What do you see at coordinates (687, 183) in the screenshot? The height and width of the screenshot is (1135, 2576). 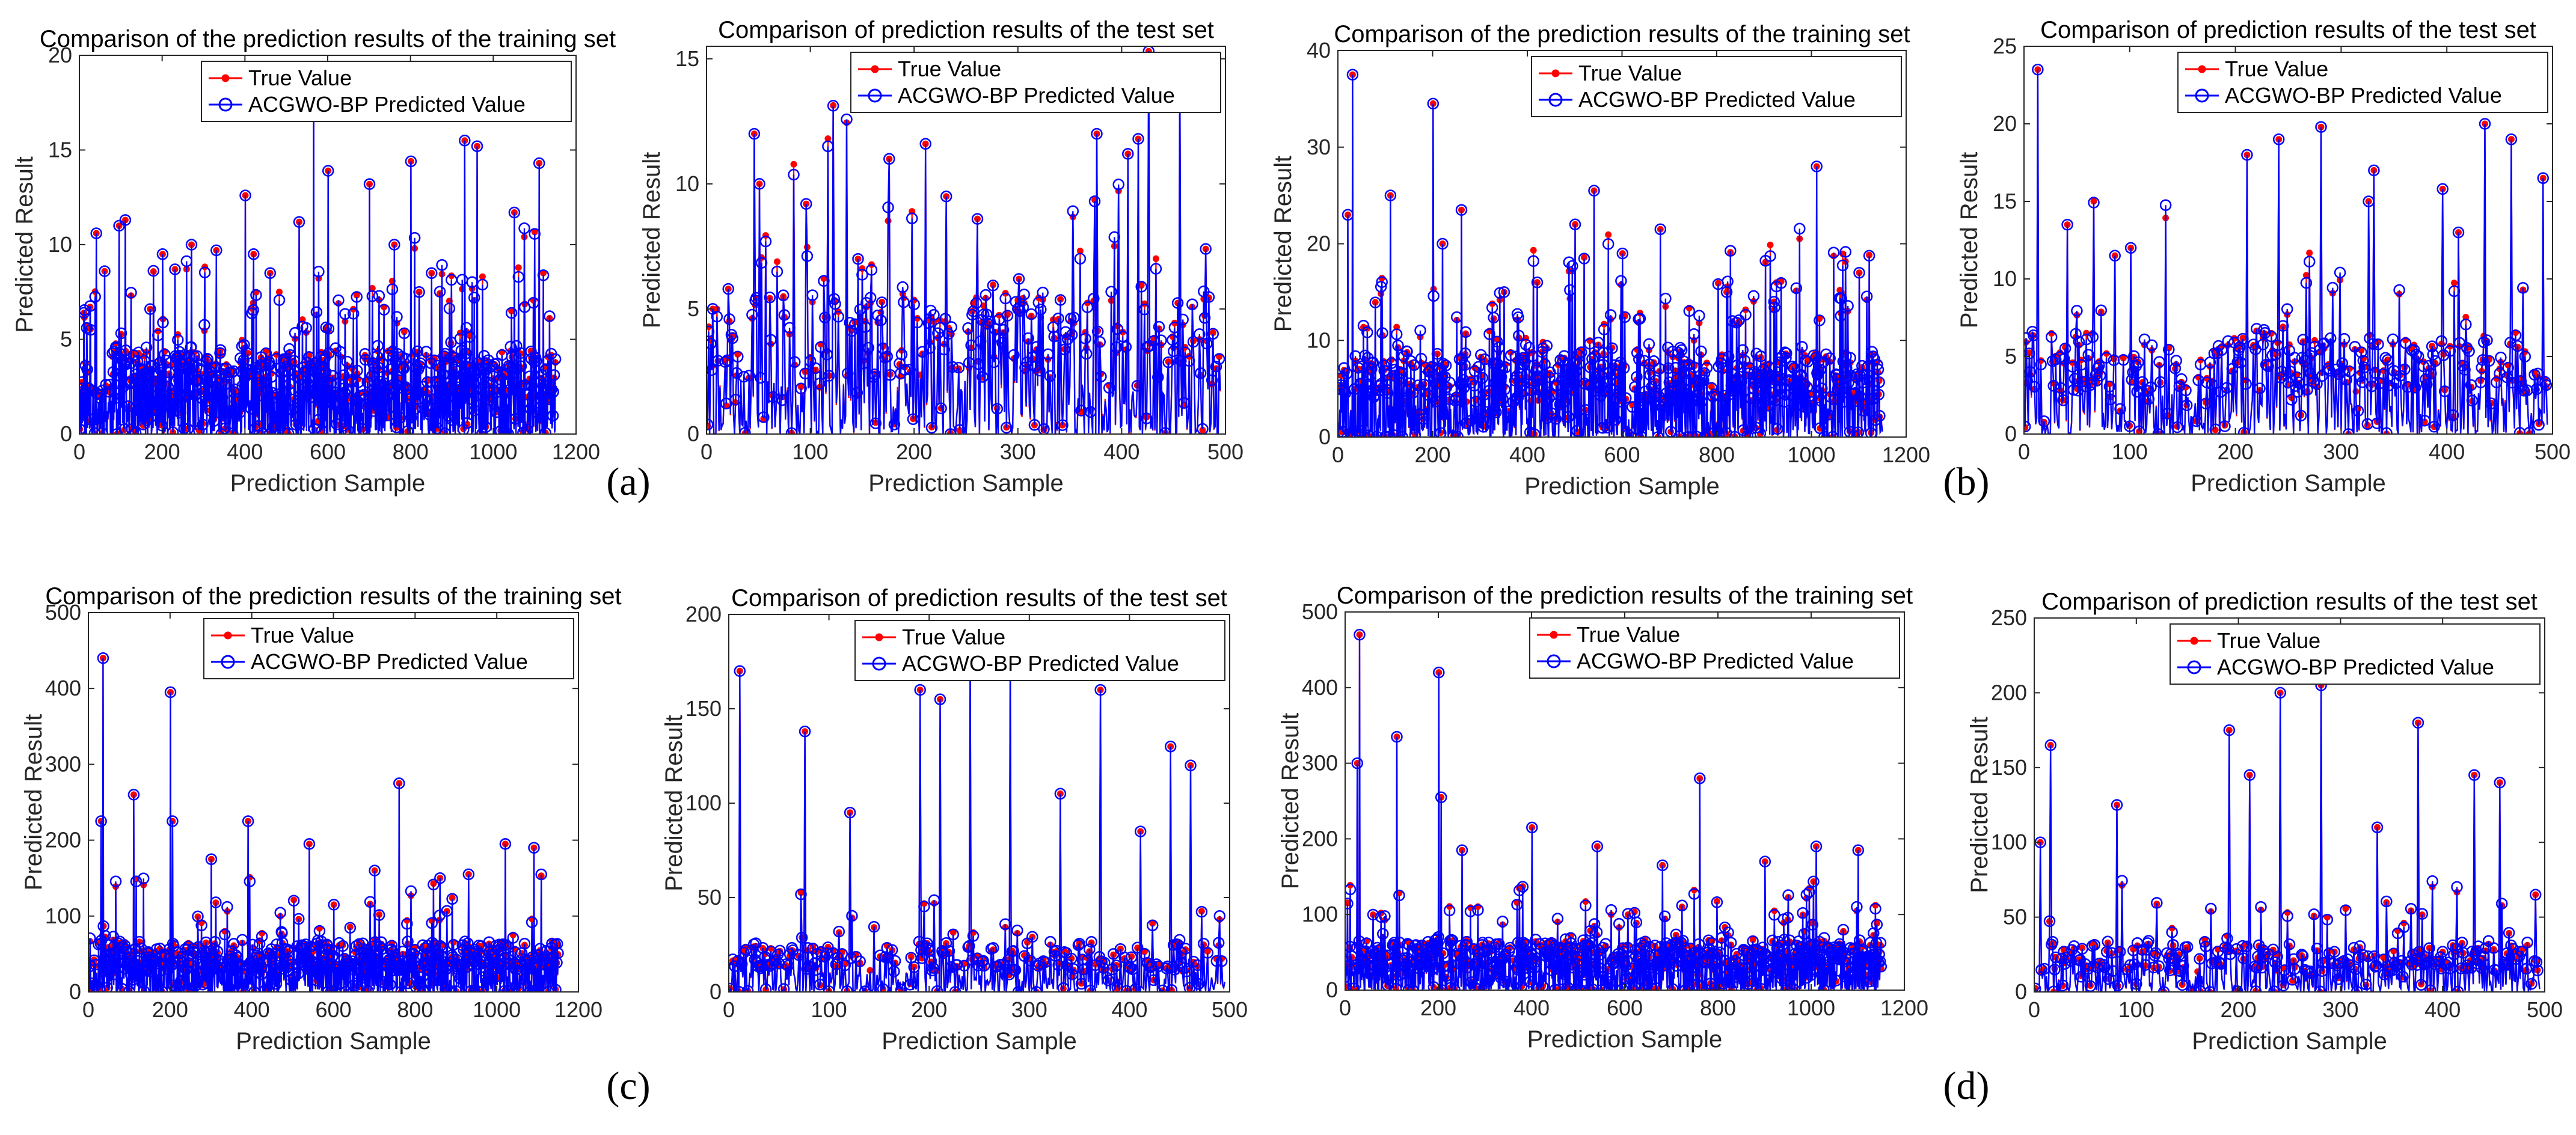 I see `y-tick-label: 10` at bounding box center [687, 183].